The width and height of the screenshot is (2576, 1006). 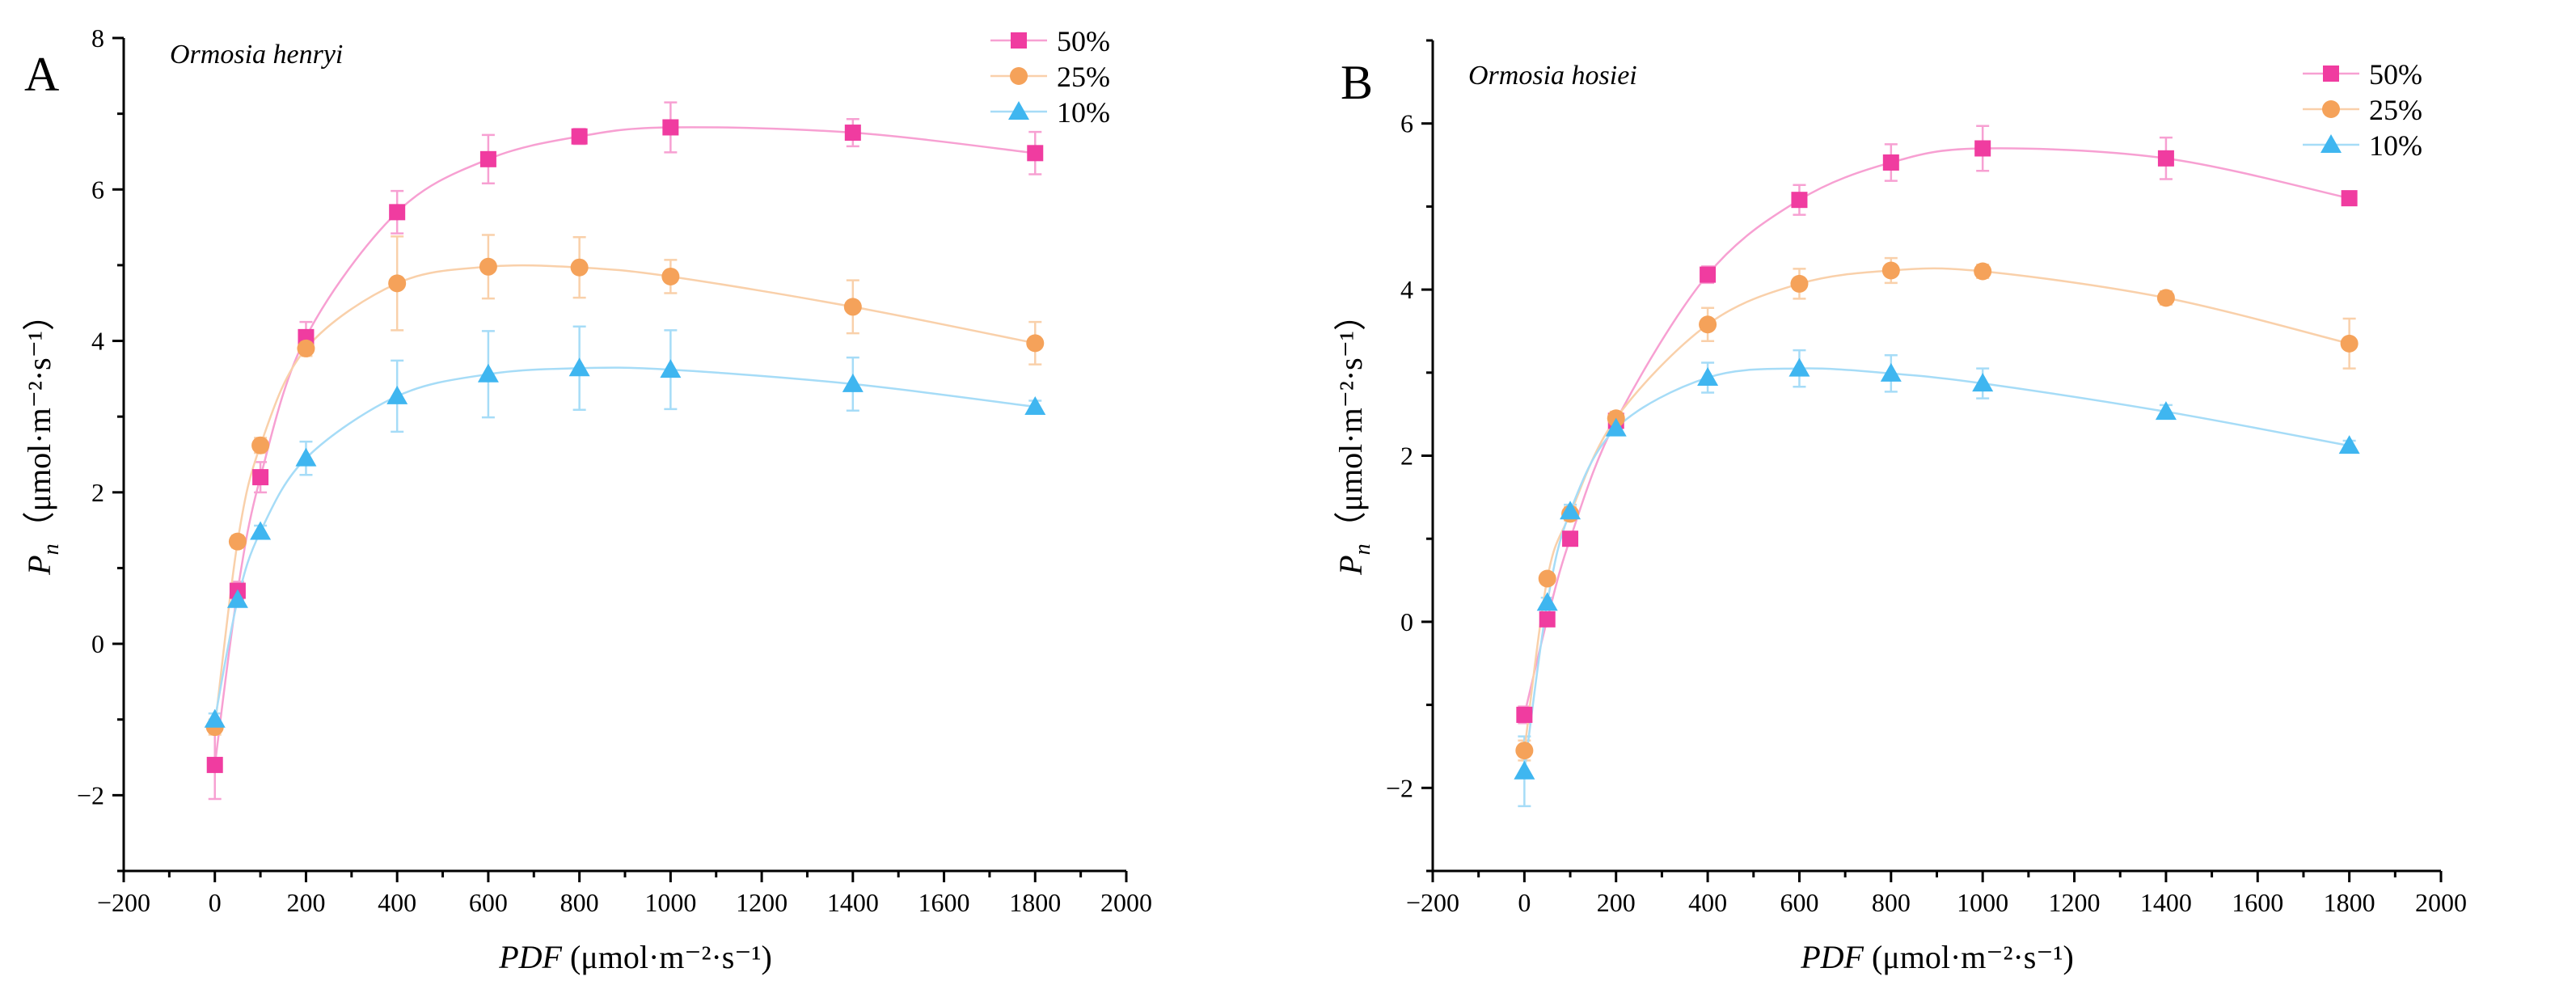 I want to click on y-axis-label-b: Pn（μmol·m⁻²·s⁻¹）, so click(x=1353, y=437).